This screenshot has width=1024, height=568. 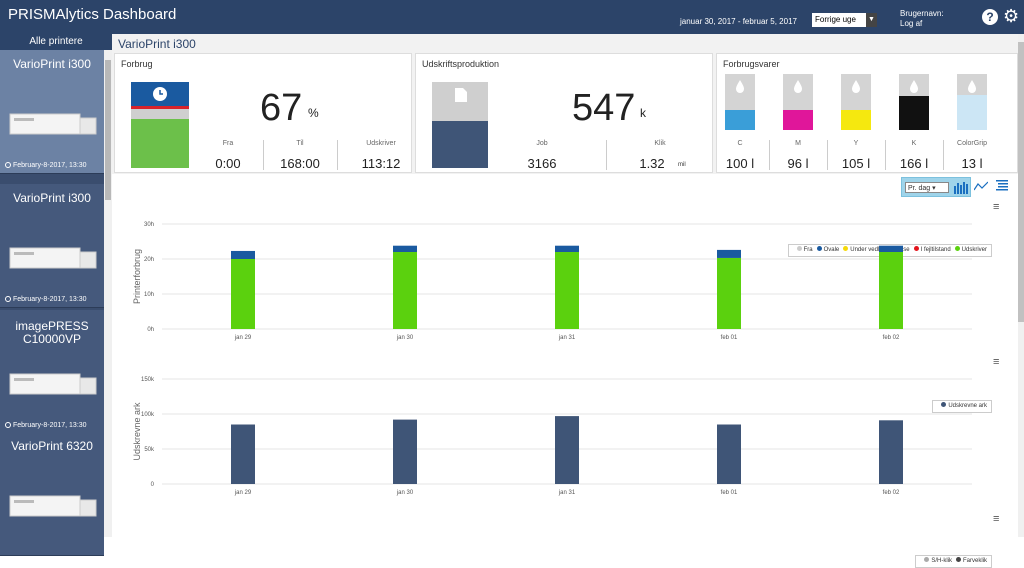 I want to click on x-tick-label: jan 29, so click(x=243, y=338).